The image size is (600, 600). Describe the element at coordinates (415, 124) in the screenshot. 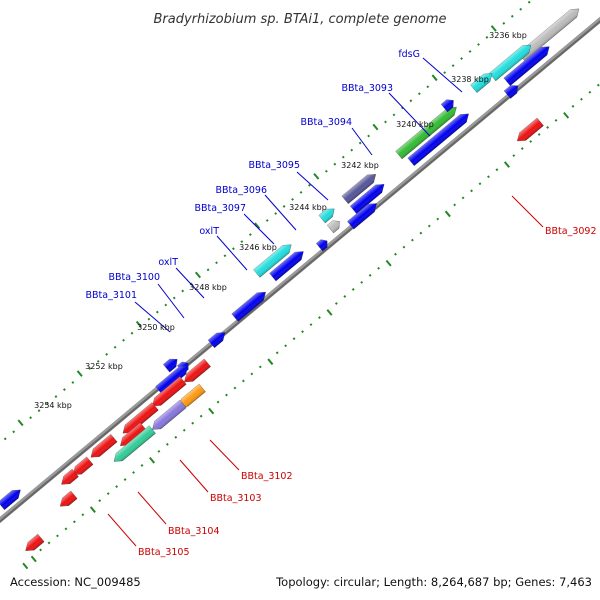

I see `tick-label: 3240 kbp` at that location.